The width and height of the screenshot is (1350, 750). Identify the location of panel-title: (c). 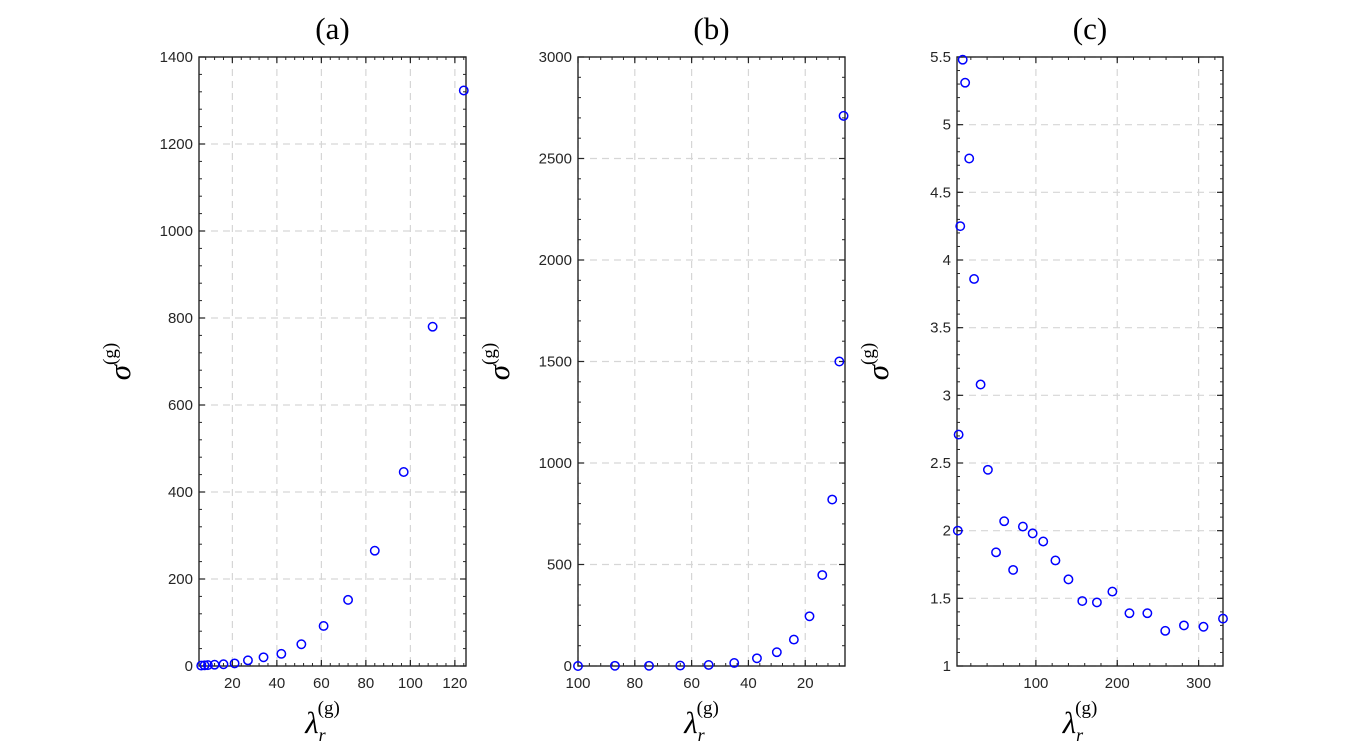
(1090, 28).